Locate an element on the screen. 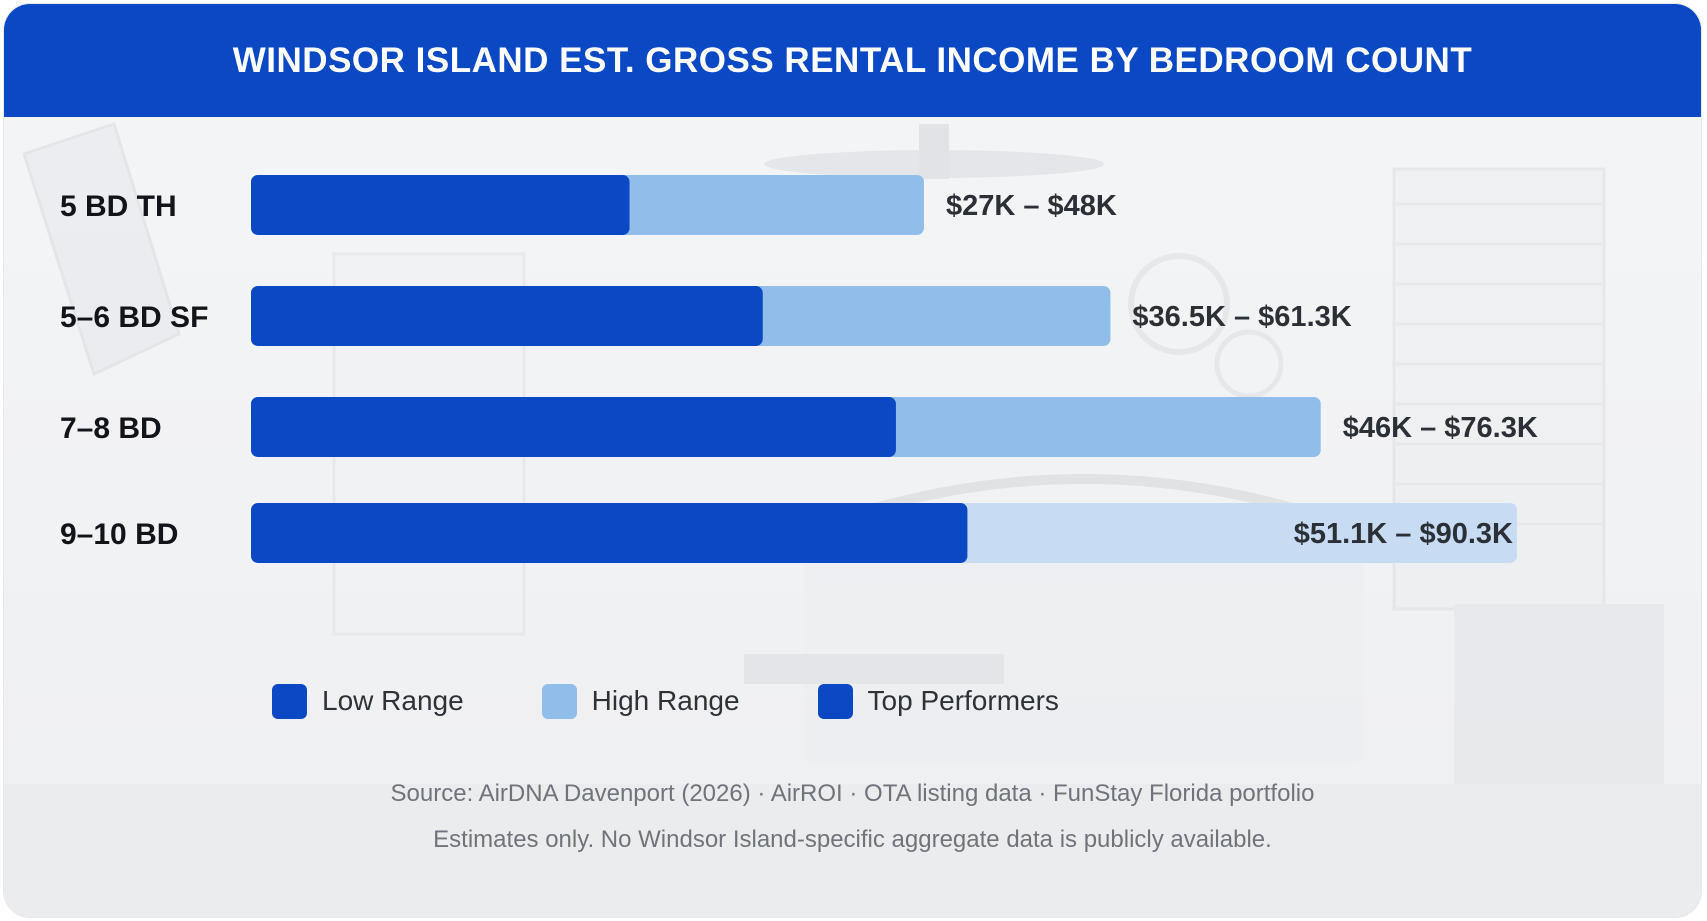 Image resolution: width=1707 pixels, height=921 pixels. value-label: $27K – $48K is located at coordinates (1031, 206).